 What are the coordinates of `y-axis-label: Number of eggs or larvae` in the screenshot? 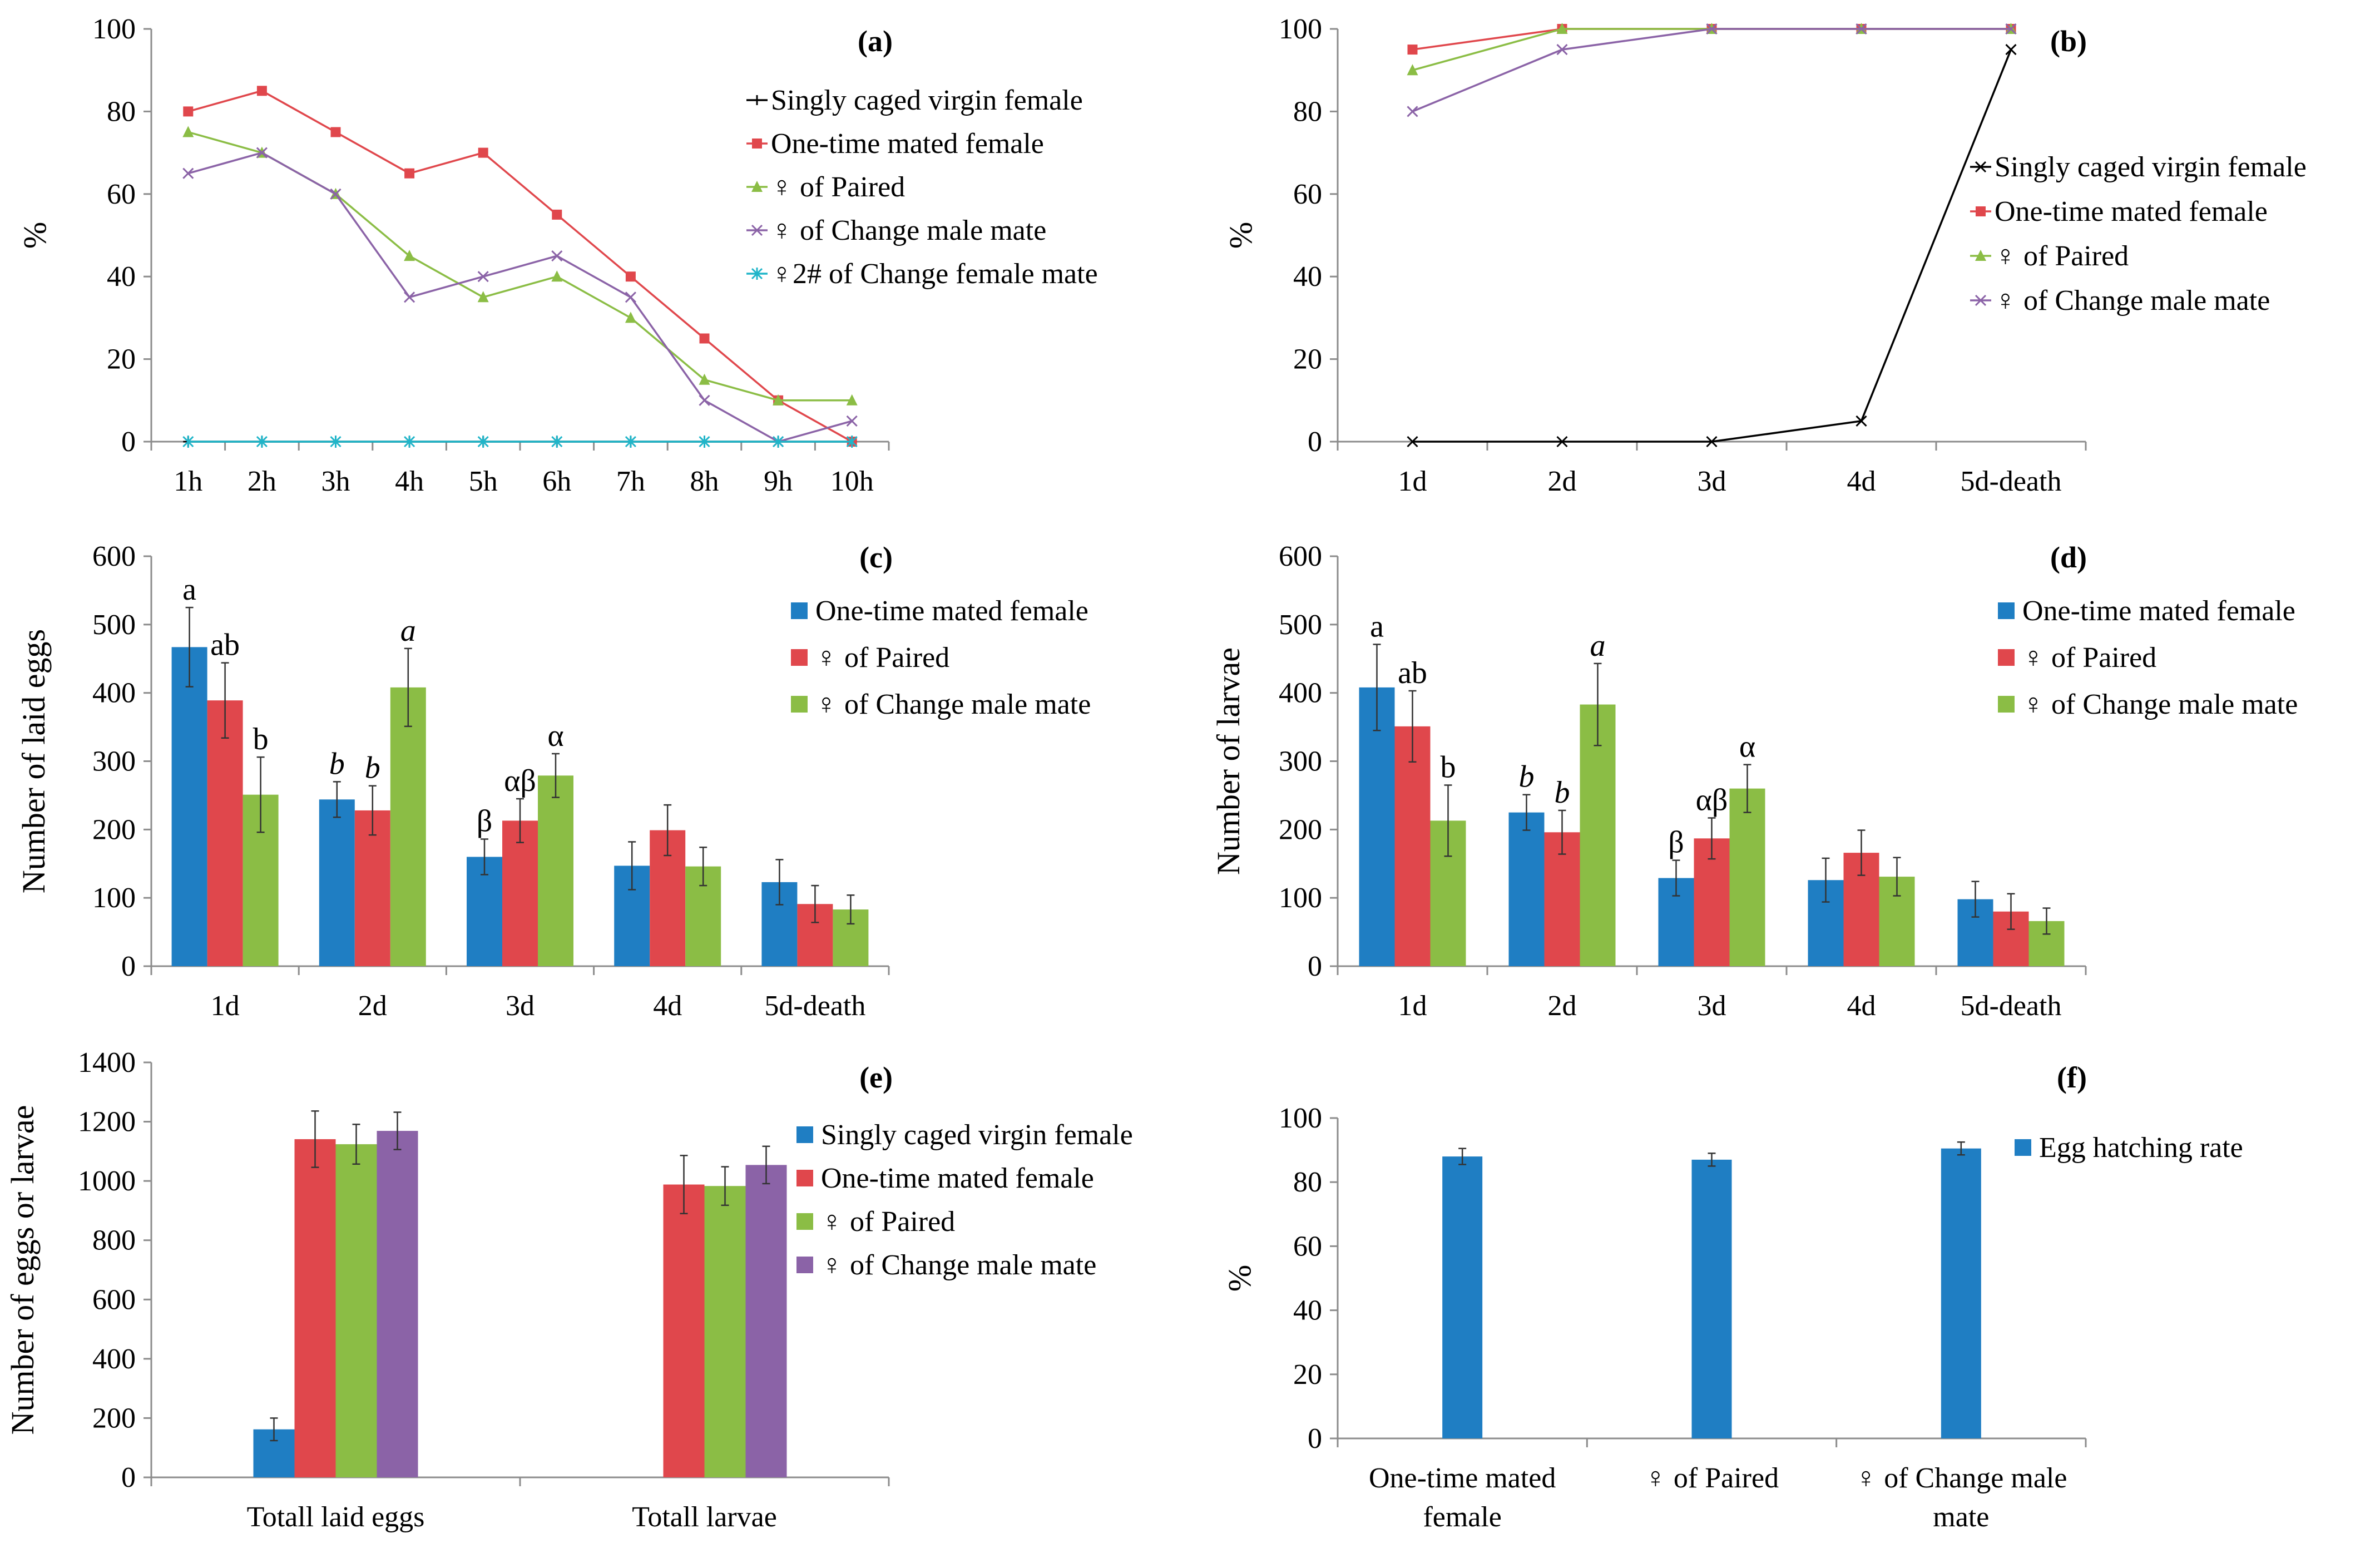 It's located at (22, 1270).